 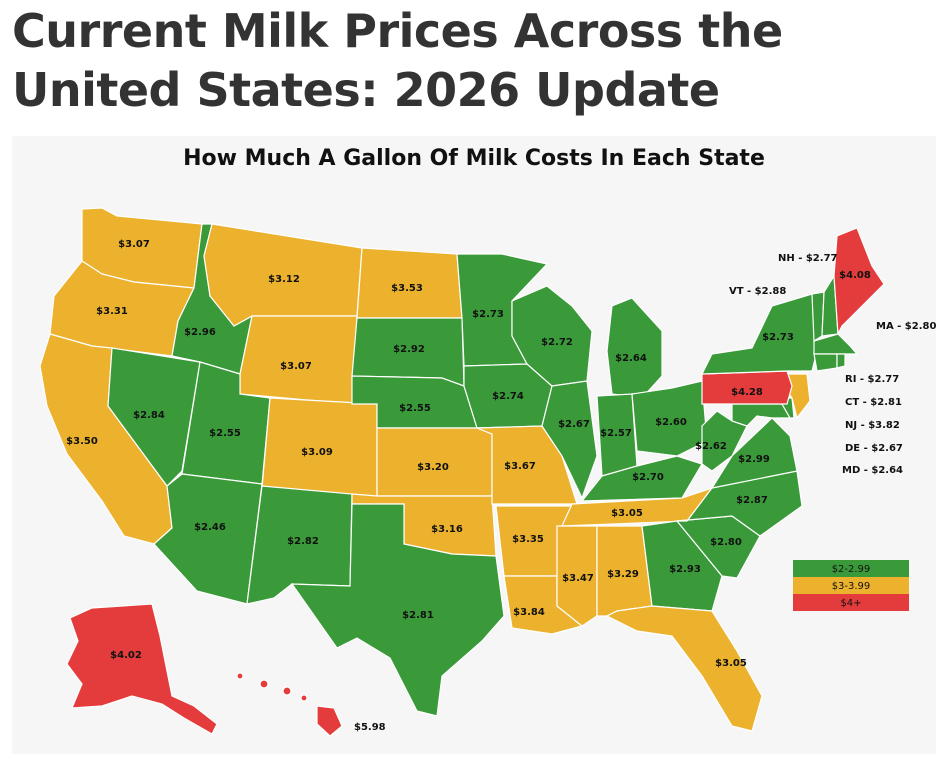 I want to click on label-CA: $3.50, so click(x=82, y=441).